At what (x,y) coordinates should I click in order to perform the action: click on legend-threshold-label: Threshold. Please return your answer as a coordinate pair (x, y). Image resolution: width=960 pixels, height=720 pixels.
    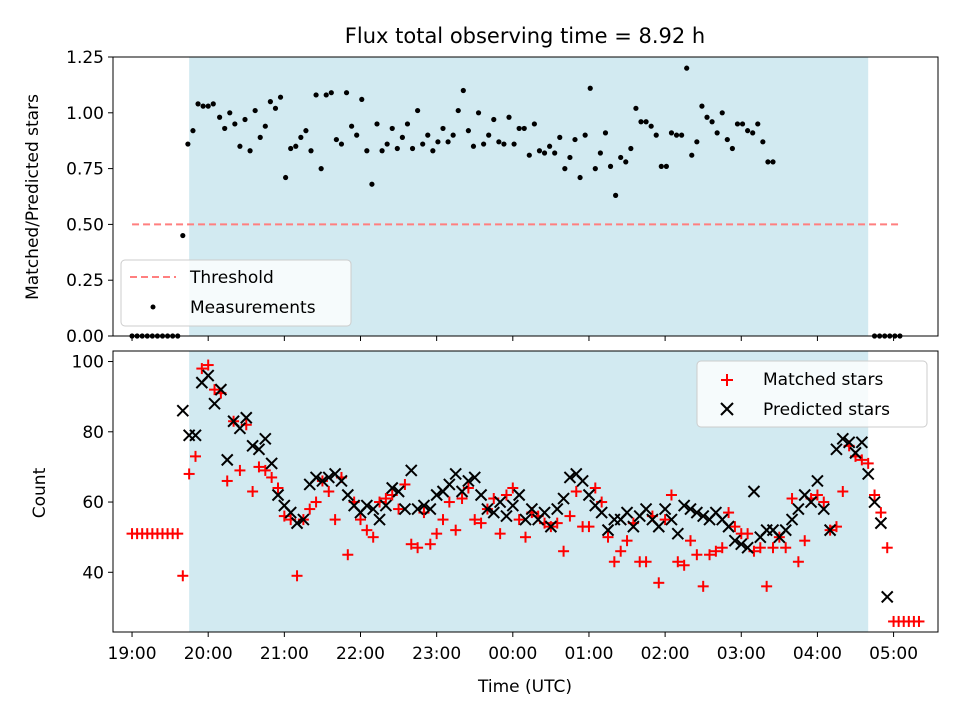
    Looking at the image, I should click on (231, 278).